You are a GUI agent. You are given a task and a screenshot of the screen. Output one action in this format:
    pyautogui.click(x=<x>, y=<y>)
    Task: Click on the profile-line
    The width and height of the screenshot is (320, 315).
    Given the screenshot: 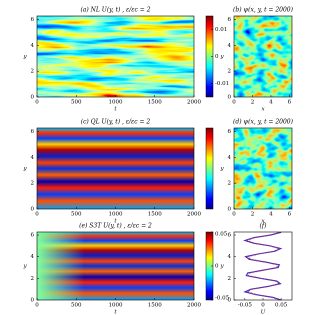 What is the action you would take?
    pyautogui.click(x=263, y=266)
    